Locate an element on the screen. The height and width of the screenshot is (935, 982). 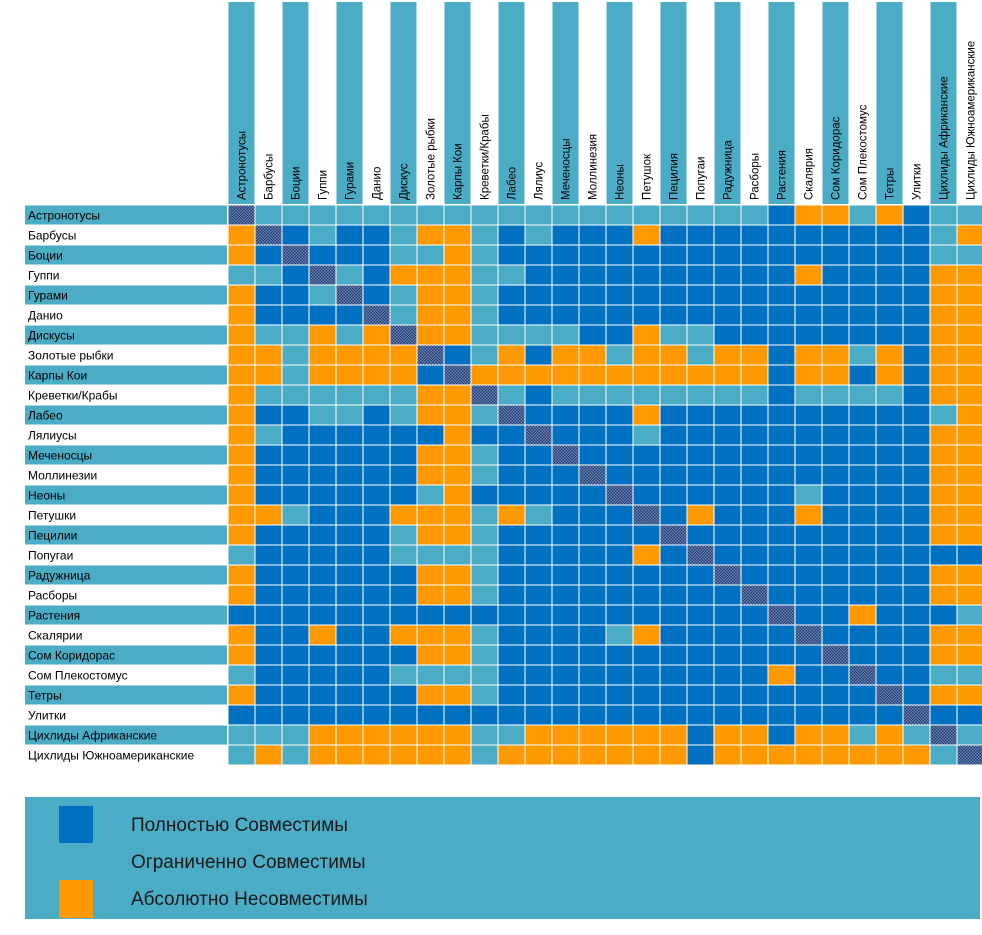
row-label-пецилии: Пецилии is located at coordinates (52, 536).